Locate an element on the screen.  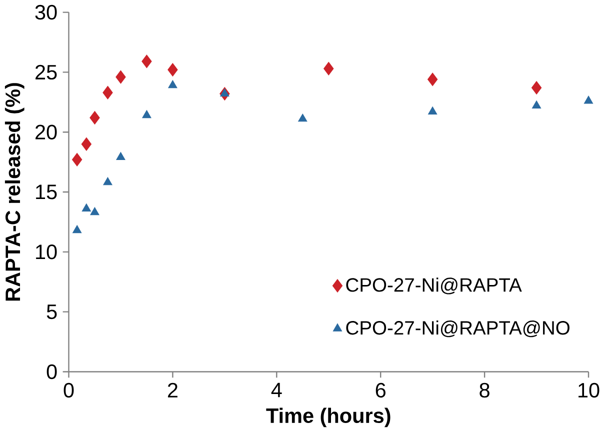
y-tick-label: 30 is located at coordinates (46, 12).